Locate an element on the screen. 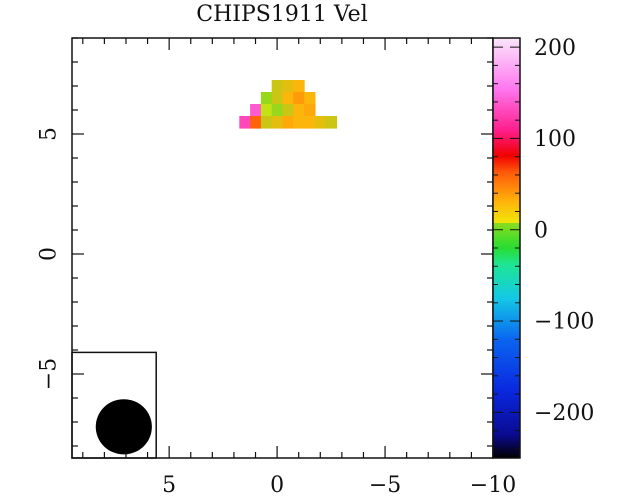  colorbar-ticks: 200 100 0 −100 −200 is located at coordinates (543, 243).